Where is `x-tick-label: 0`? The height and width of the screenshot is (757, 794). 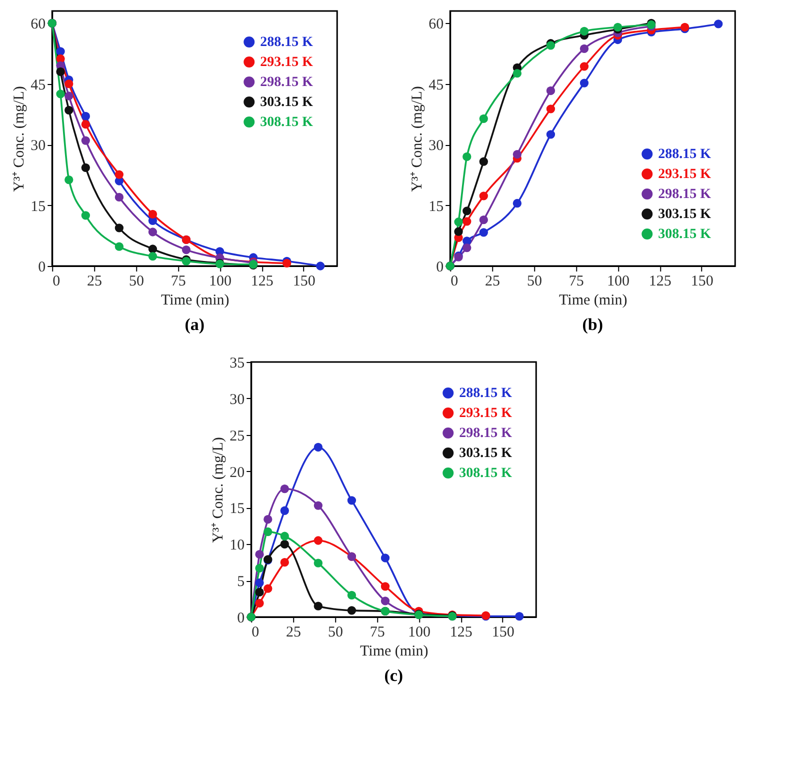
x-tick-label: 0 is located at coordinates (454, 282).